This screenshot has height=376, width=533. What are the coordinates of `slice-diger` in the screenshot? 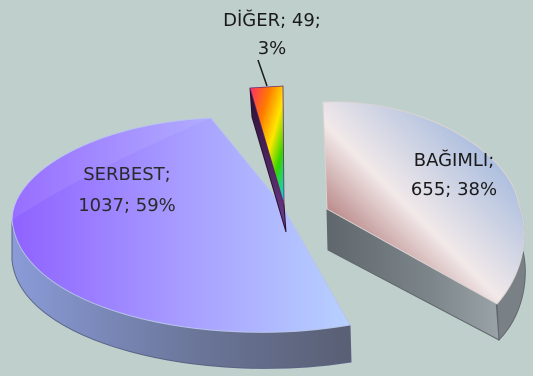 It's located at (268, 159).